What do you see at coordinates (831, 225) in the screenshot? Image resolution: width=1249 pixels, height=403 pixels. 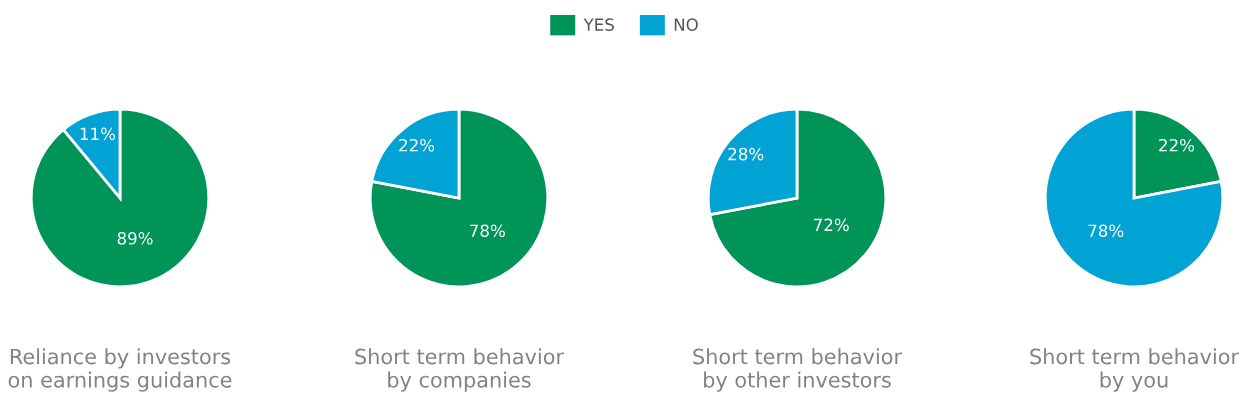 I see `data-label: 72%` at bounding box center [831, 225].